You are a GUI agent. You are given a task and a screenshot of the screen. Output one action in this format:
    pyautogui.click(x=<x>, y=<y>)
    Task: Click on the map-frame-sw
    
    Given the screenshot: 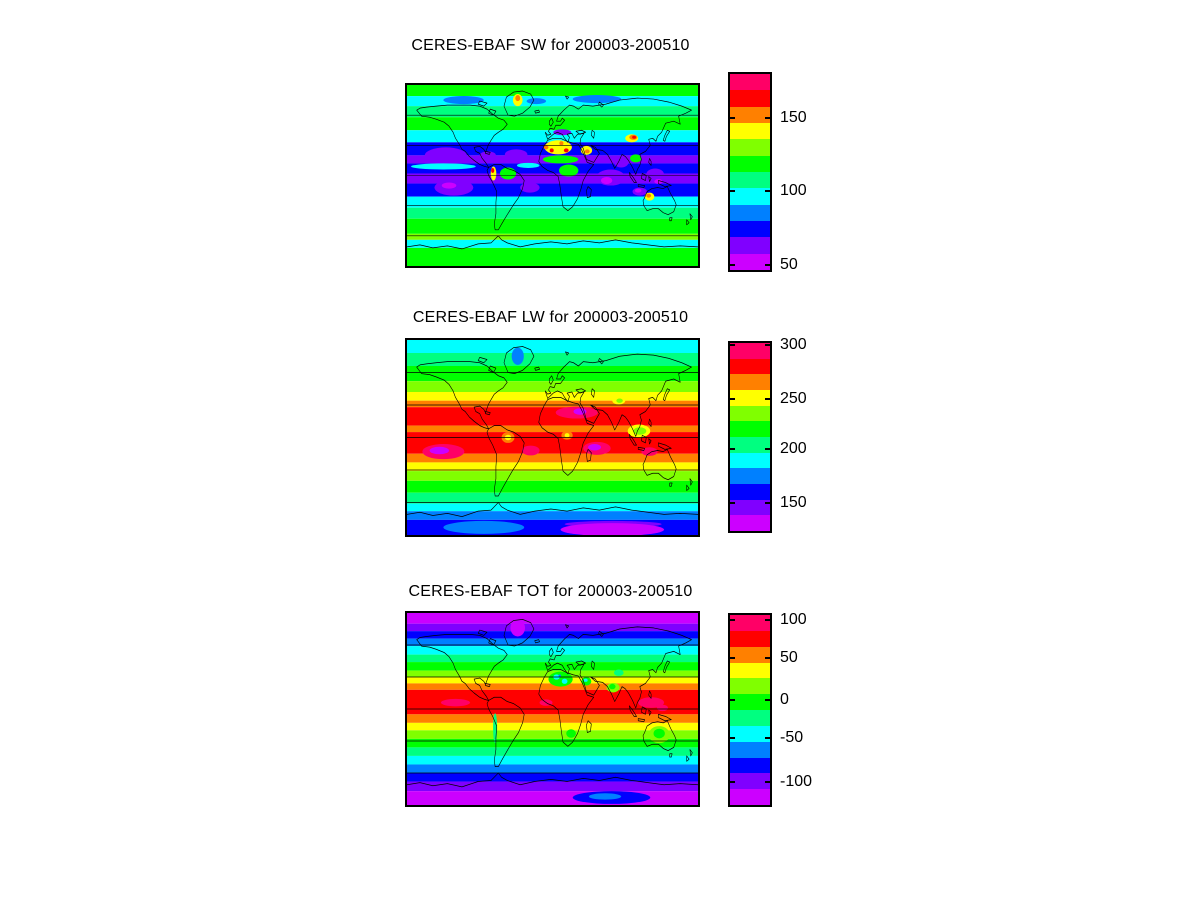 What is the action you would take?
    pyautogui.click(x=552, y=175)
    